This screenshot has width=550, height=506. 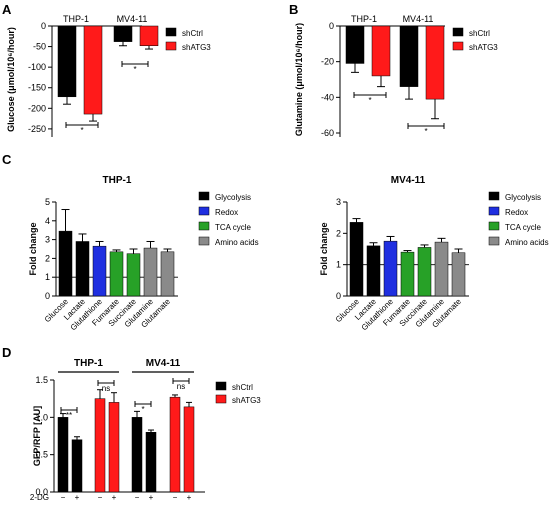 What do you see at coordinates (7, 9) in the screenshot?
I see `panel-label-a: A` at bounding box center [7, 9].